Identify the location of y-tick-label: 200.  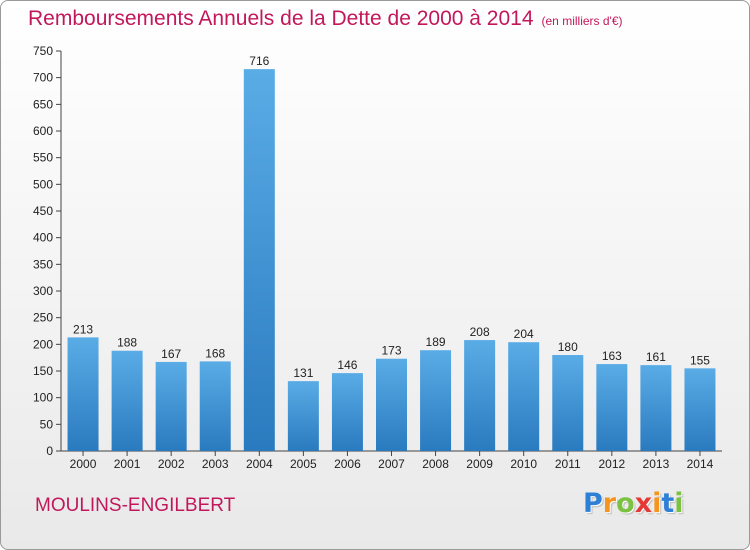
(43, 344).